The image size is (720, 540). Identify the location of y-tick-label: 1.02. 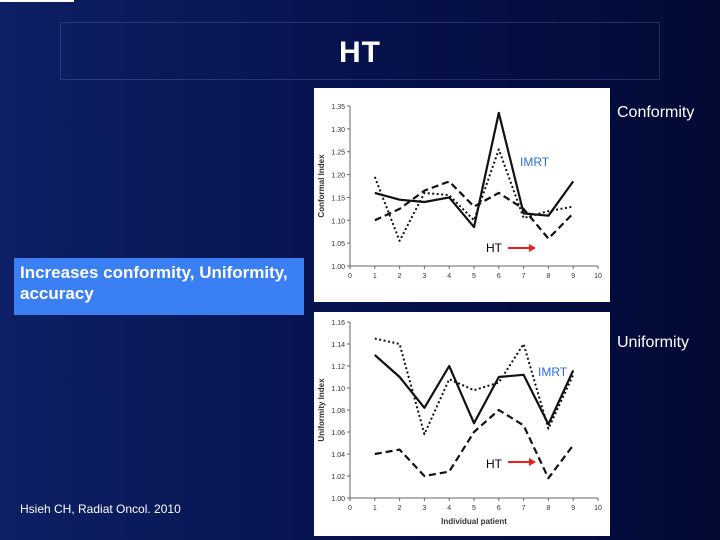
(338, 477).